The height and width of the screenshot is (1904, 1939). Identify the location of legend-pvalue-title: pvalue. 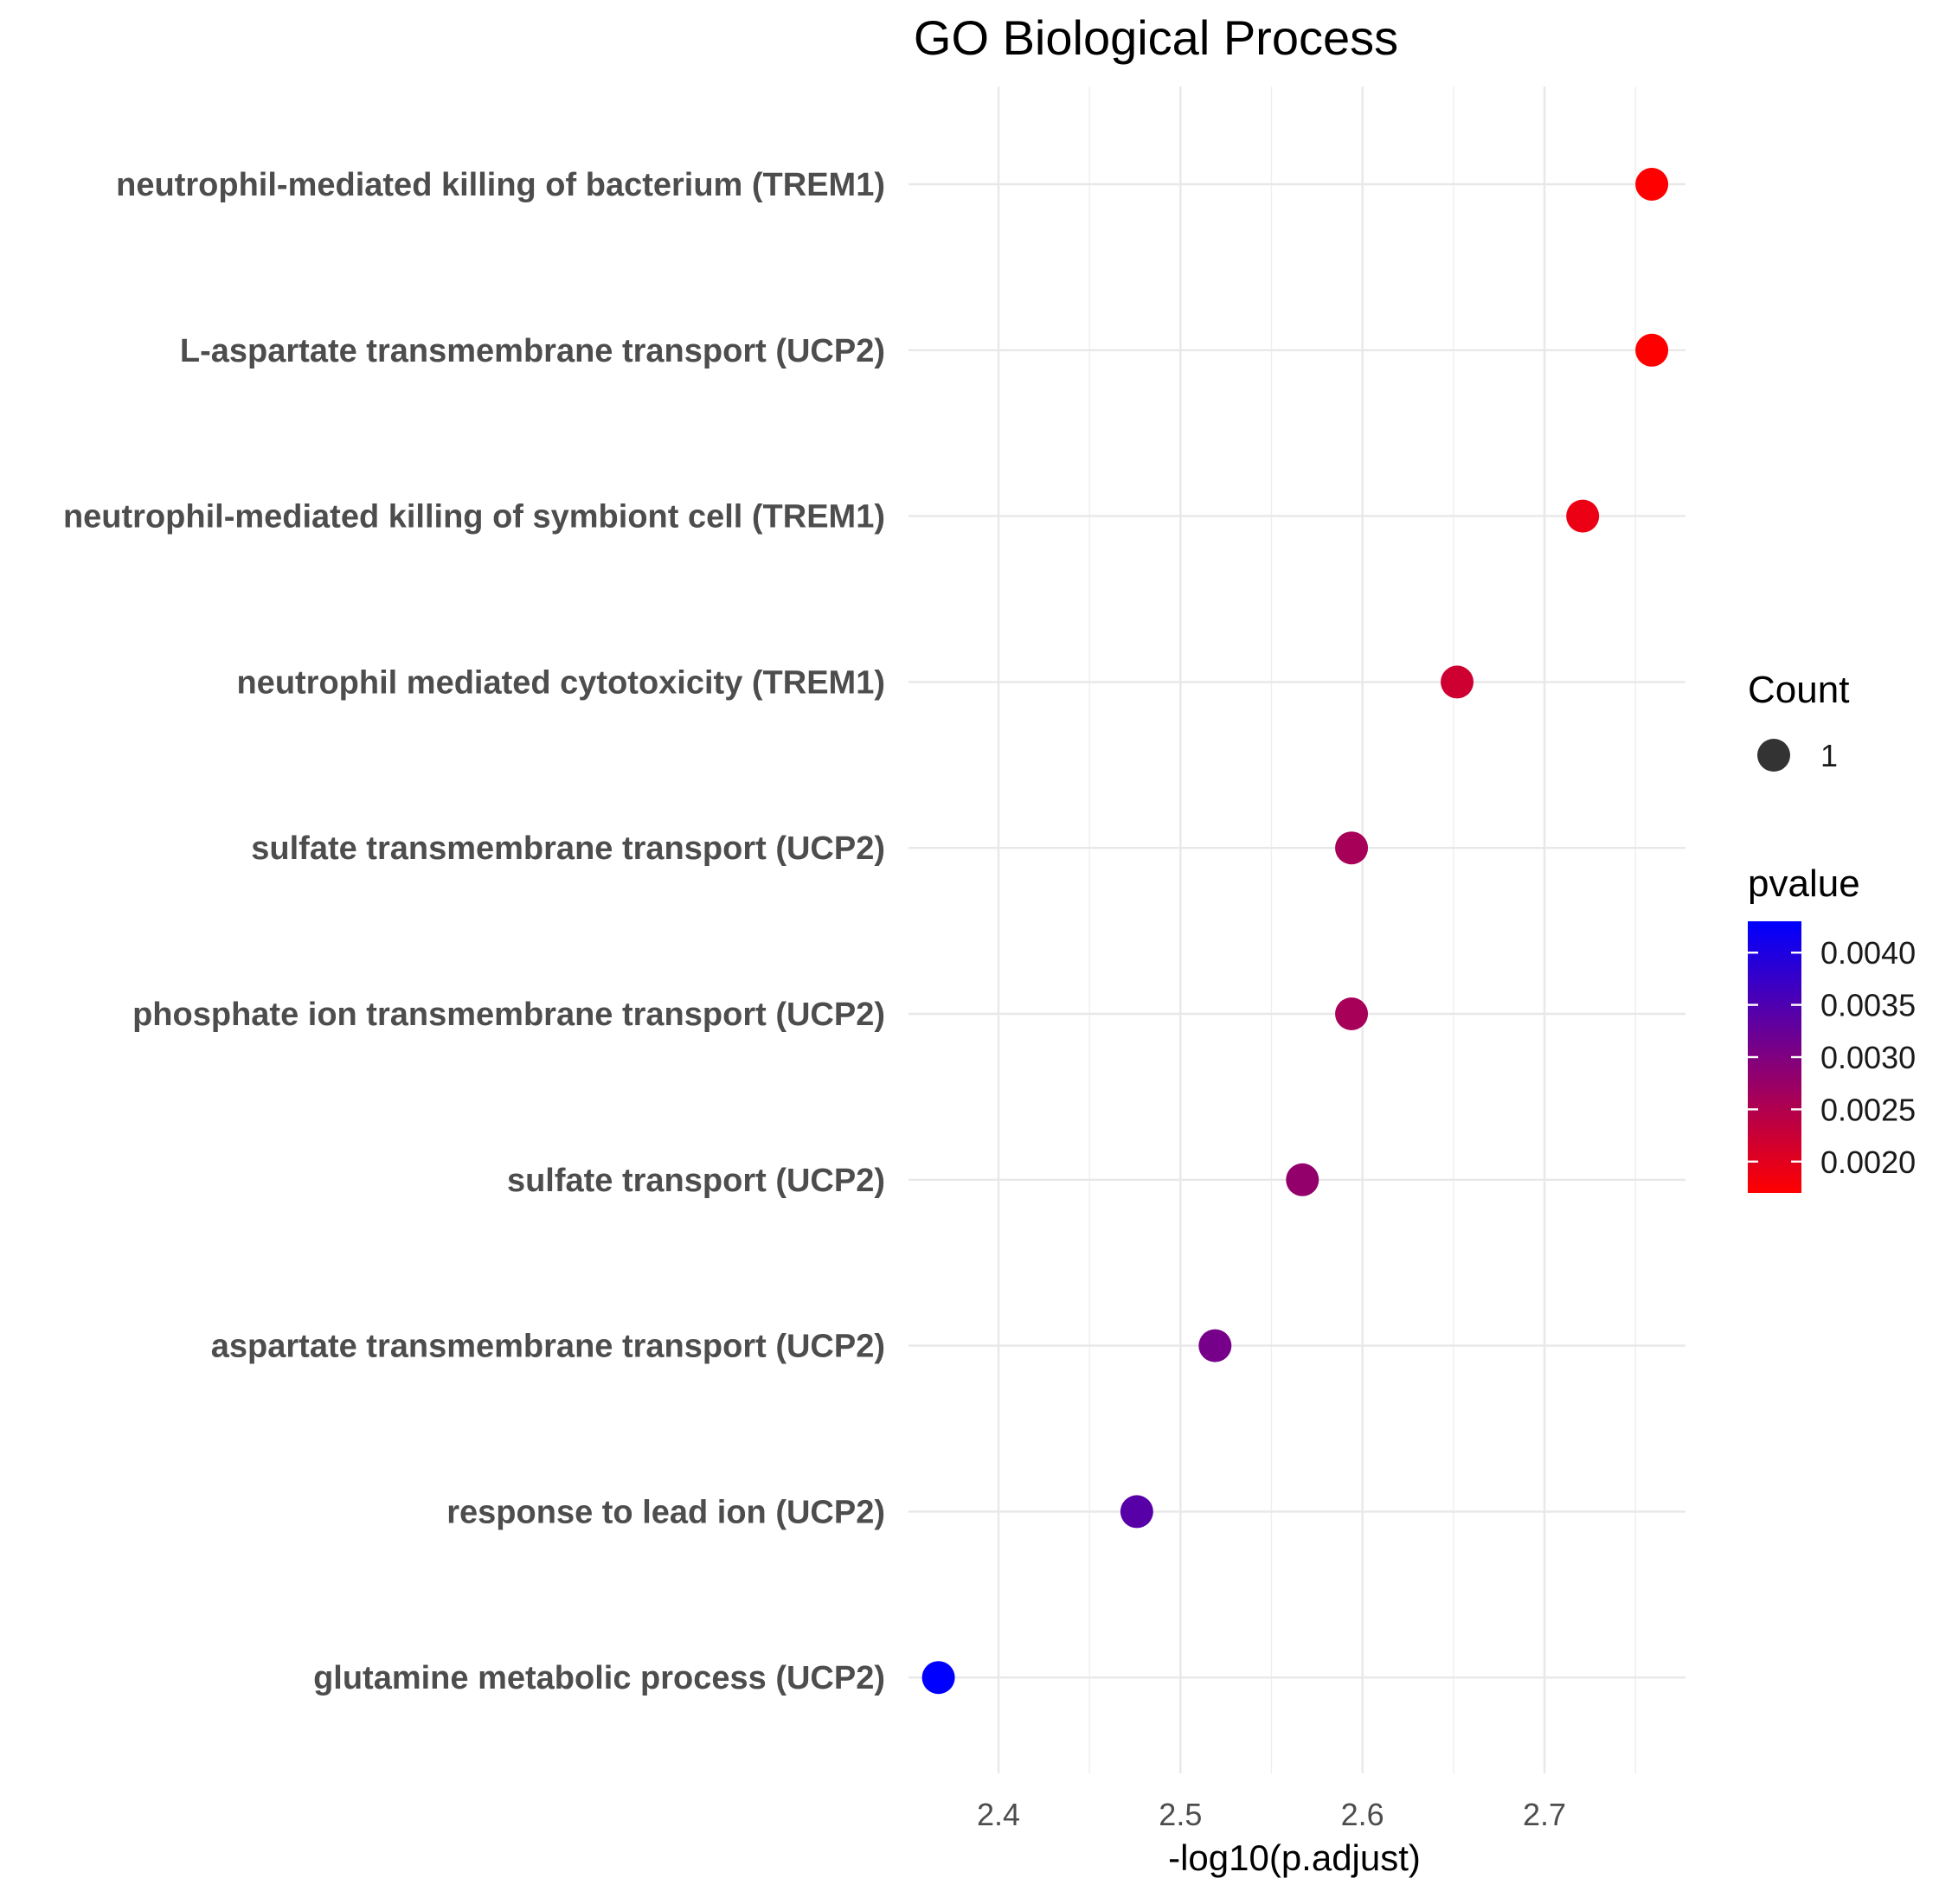
(1804, 883).